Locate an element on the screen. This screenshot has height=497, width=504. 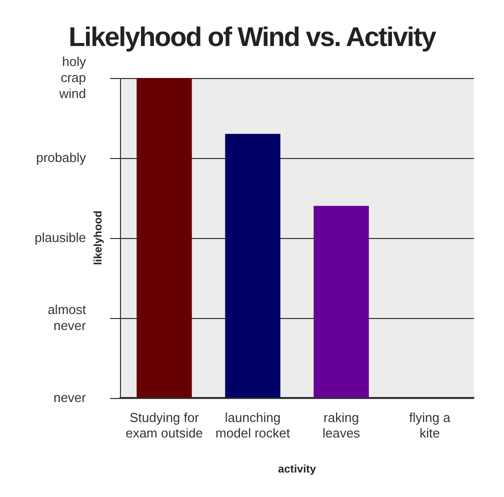
x-tick-label: raking leaves is located at coordinates (341, 425).